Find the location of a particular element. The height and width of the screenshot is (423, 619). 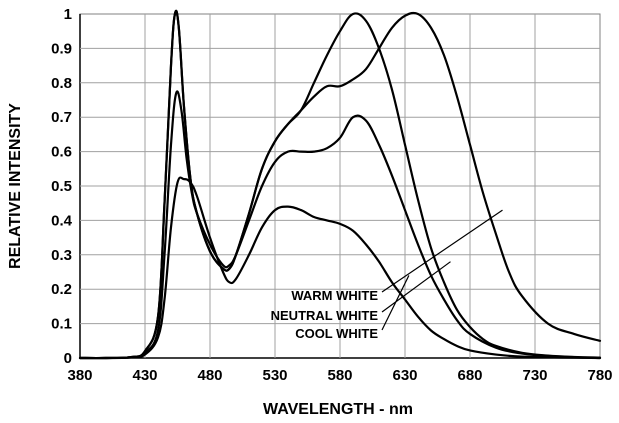

y-tick-label: 0.7 is located at coordinates (61, 117).